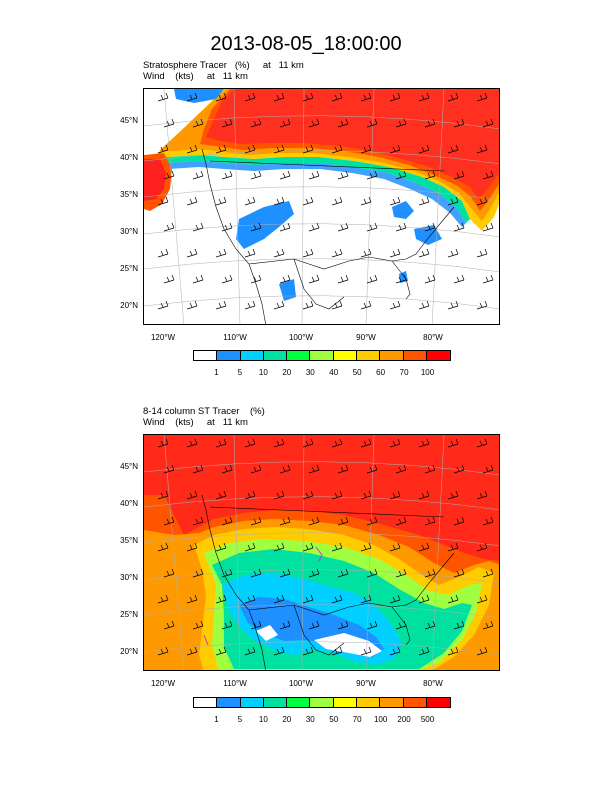  Describe the element at coordinates (195, 422) in the screenshot. I see `panel2-subtitle-2: Wind (kts) at 11 km` at that location.